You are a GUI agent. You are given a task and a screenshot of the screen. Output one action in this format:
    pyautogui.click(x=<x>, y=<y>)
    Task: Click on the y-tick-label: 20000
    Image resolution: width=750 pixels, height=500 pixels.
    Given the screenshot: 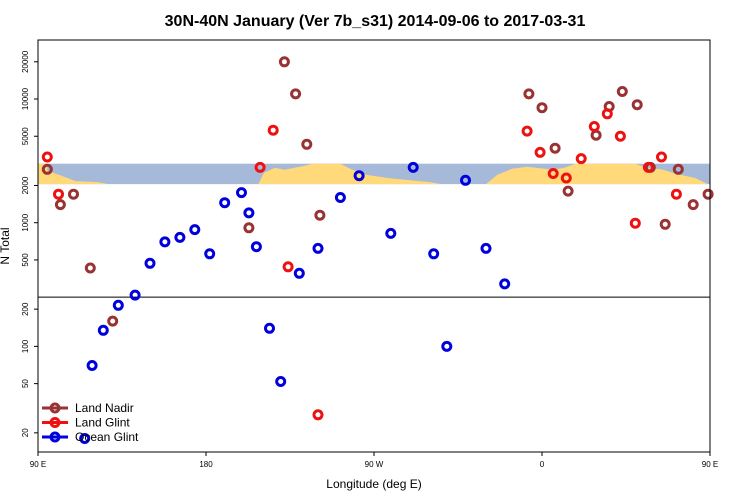 What is the action you would take?
    pyautogui.click(x=25, y=61)
    